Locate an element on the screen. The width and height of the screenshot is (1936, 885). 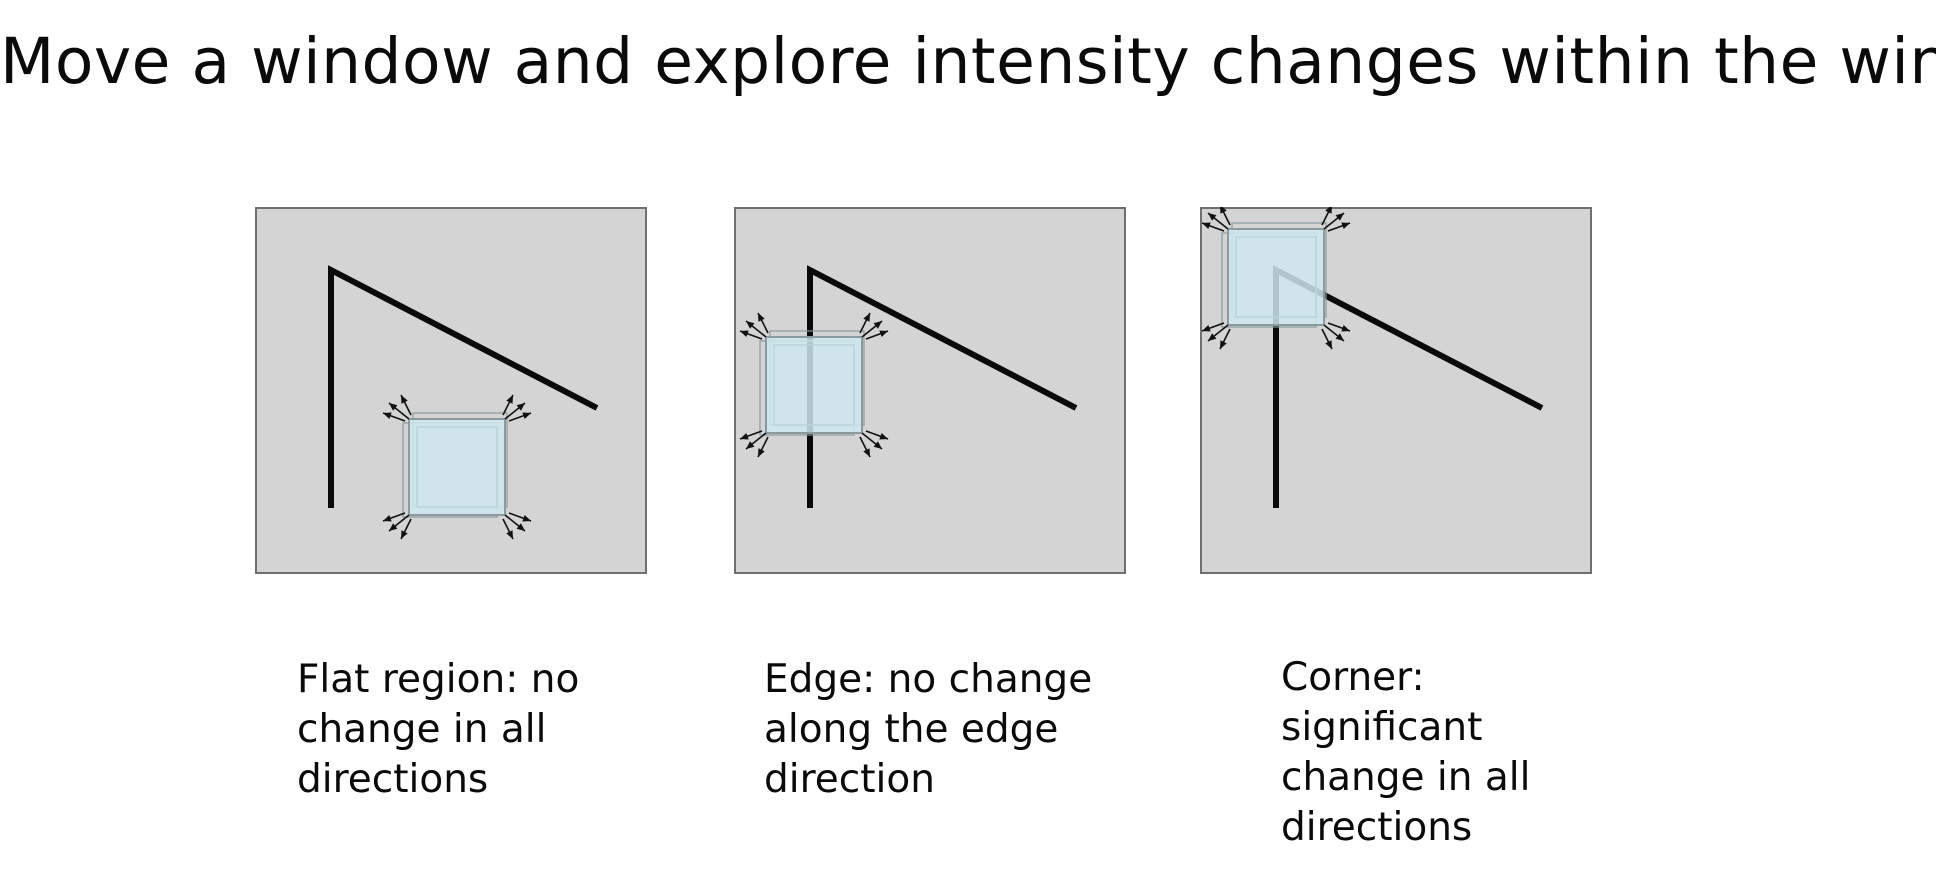
flat-region-diagram is located at coordinates (451, 390).